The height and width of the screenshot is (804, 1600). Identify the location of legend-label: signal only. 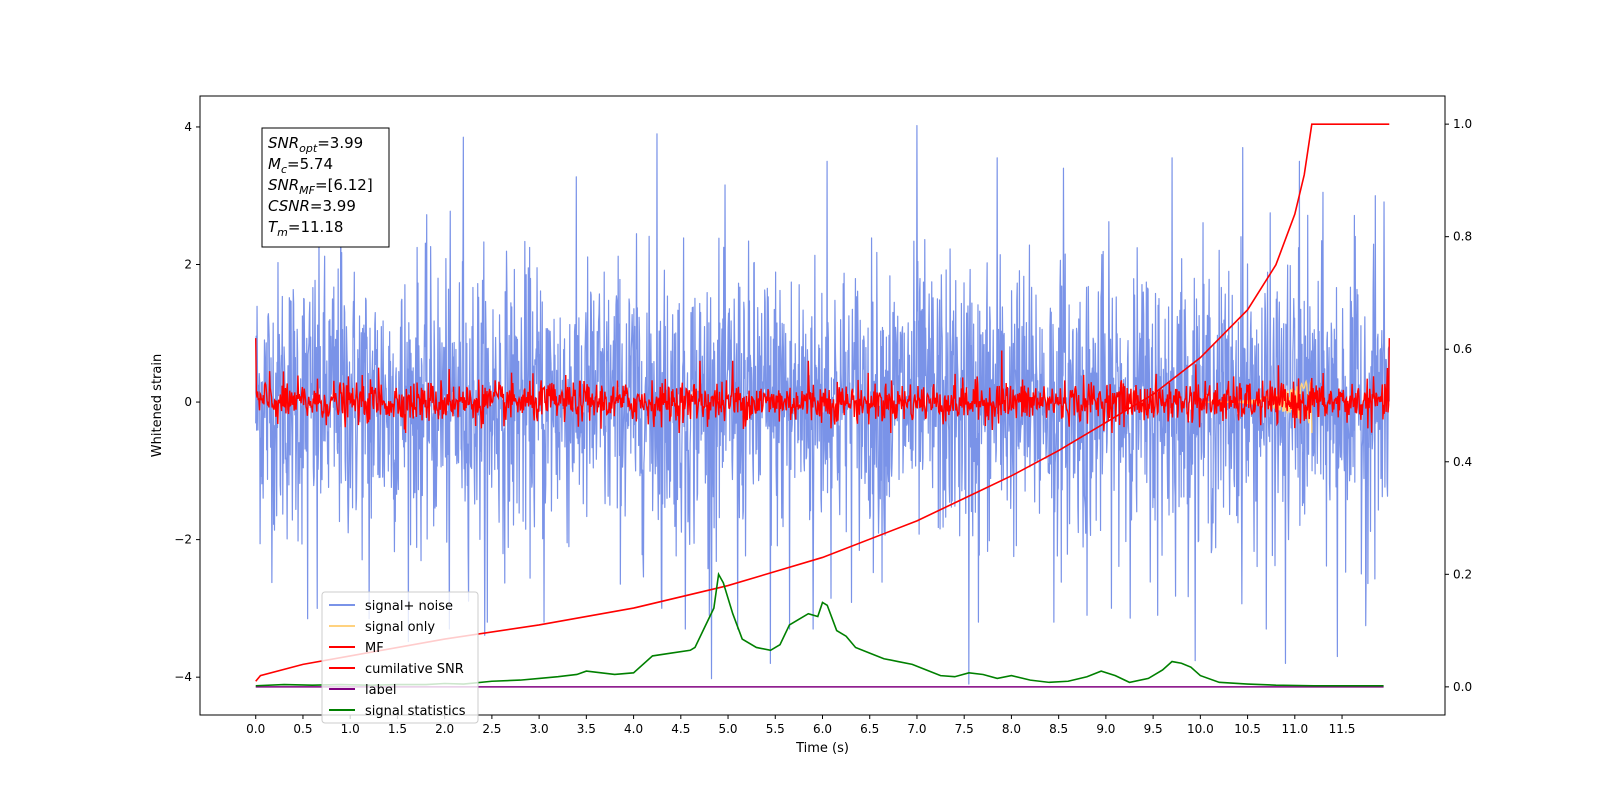
(400, 627).